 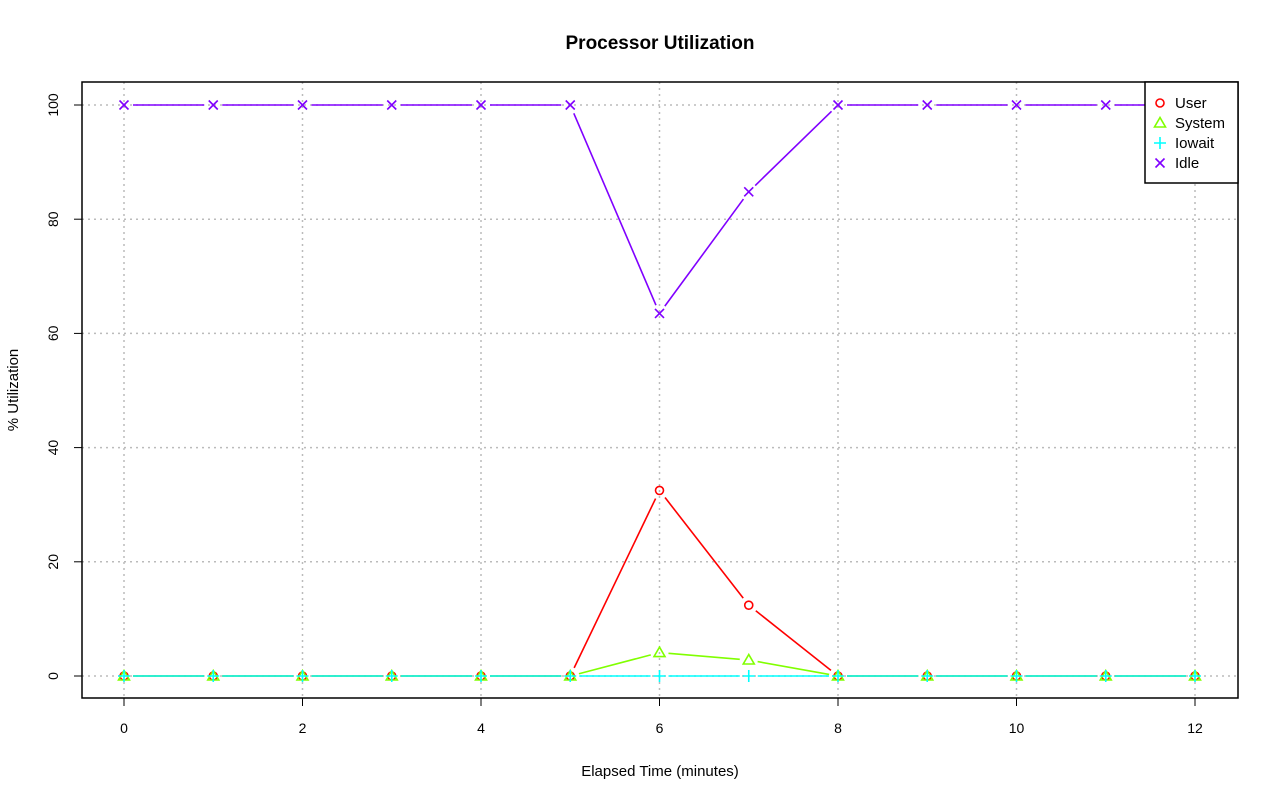 I want to click on legend-label-system: System, so click(x=1200, y=123).